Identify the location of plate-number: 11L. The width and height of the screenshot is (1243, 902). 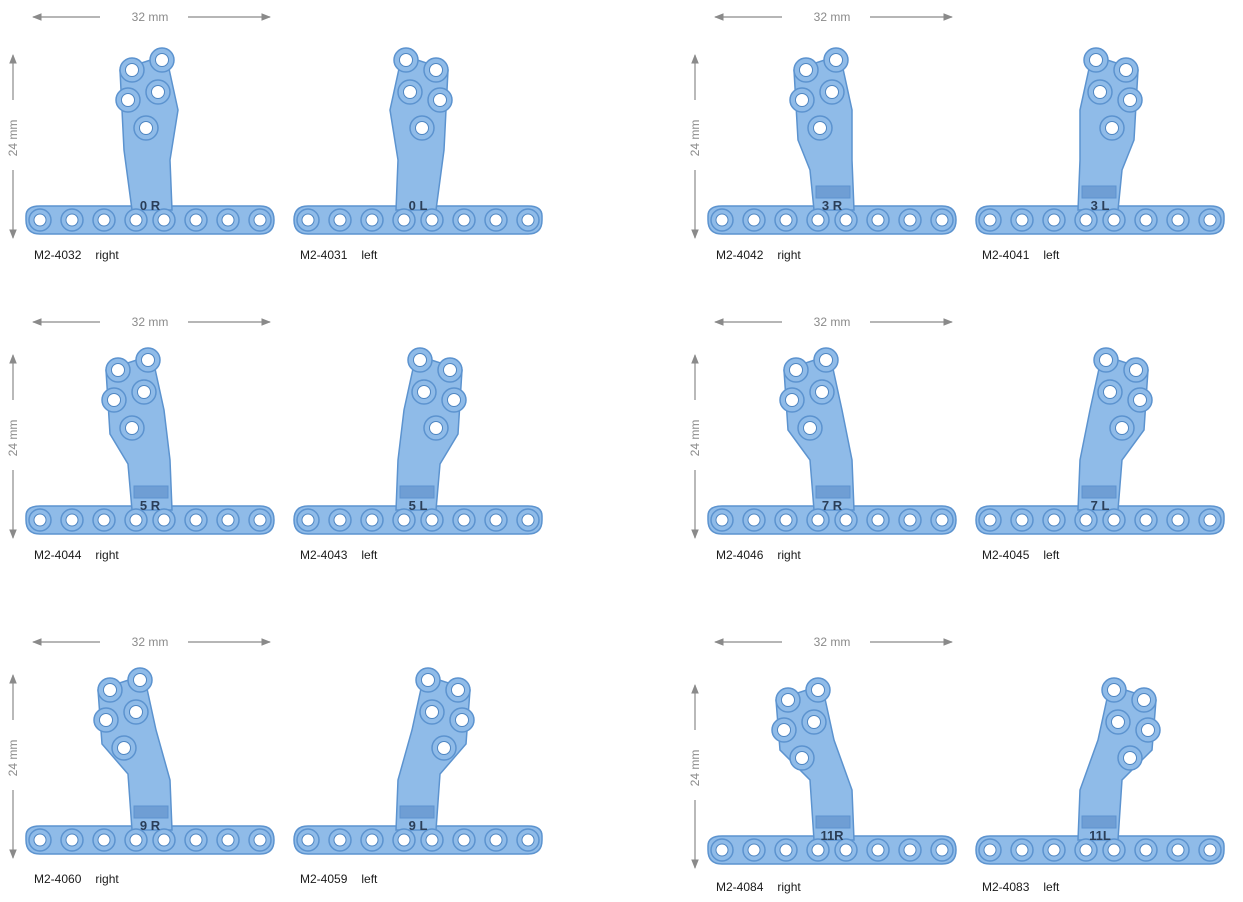
(1100, 835).